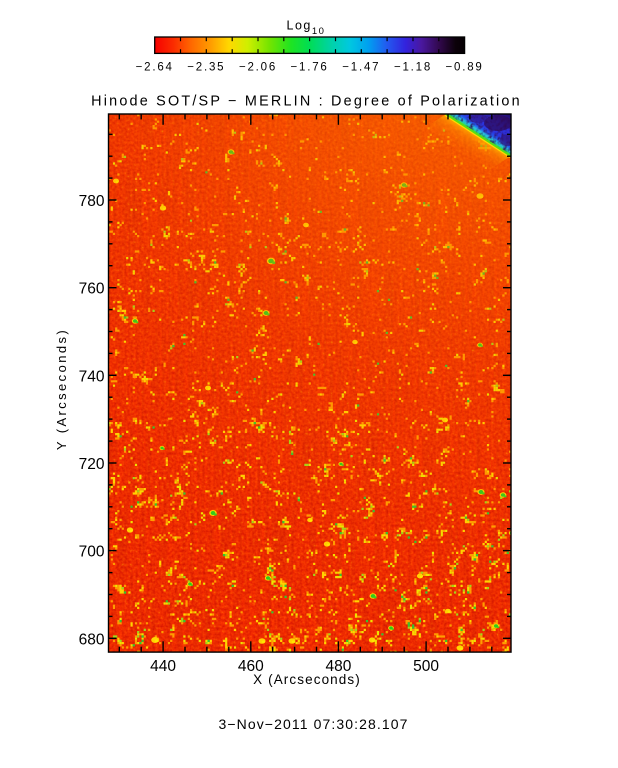 Image resolution: width=618 pixels, height=768 pixels. I want to click on svg-text: −2.06, so click(258, 68).